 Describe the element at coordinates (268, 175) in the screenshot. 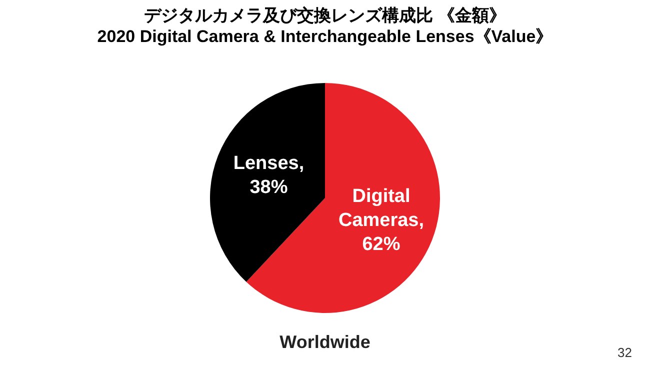

I see `slice-label: Lenses, 38%` at that location.